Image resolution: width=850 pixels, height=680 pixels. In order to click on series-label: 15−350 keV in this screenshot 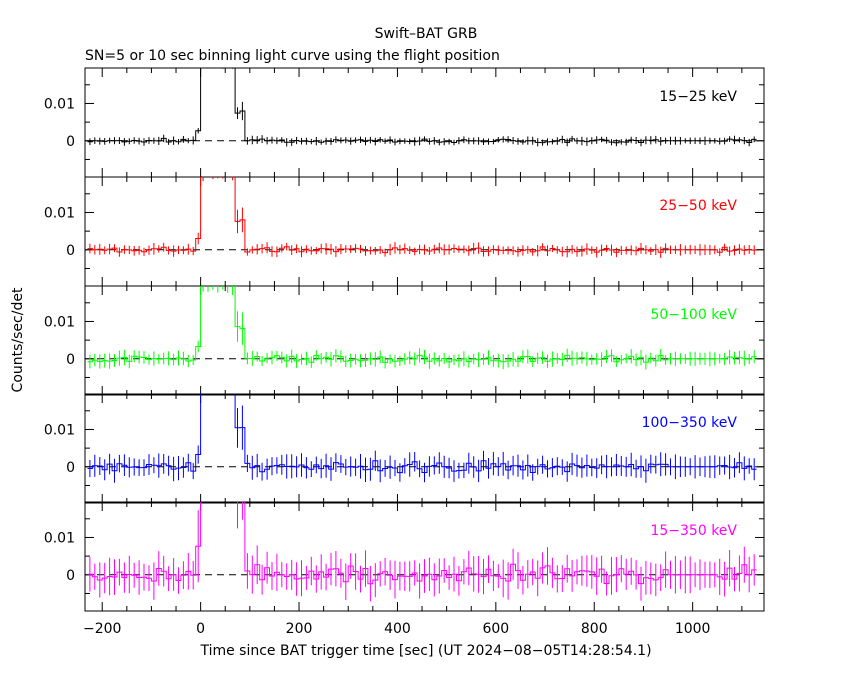, I will do `click(693, 531)`.